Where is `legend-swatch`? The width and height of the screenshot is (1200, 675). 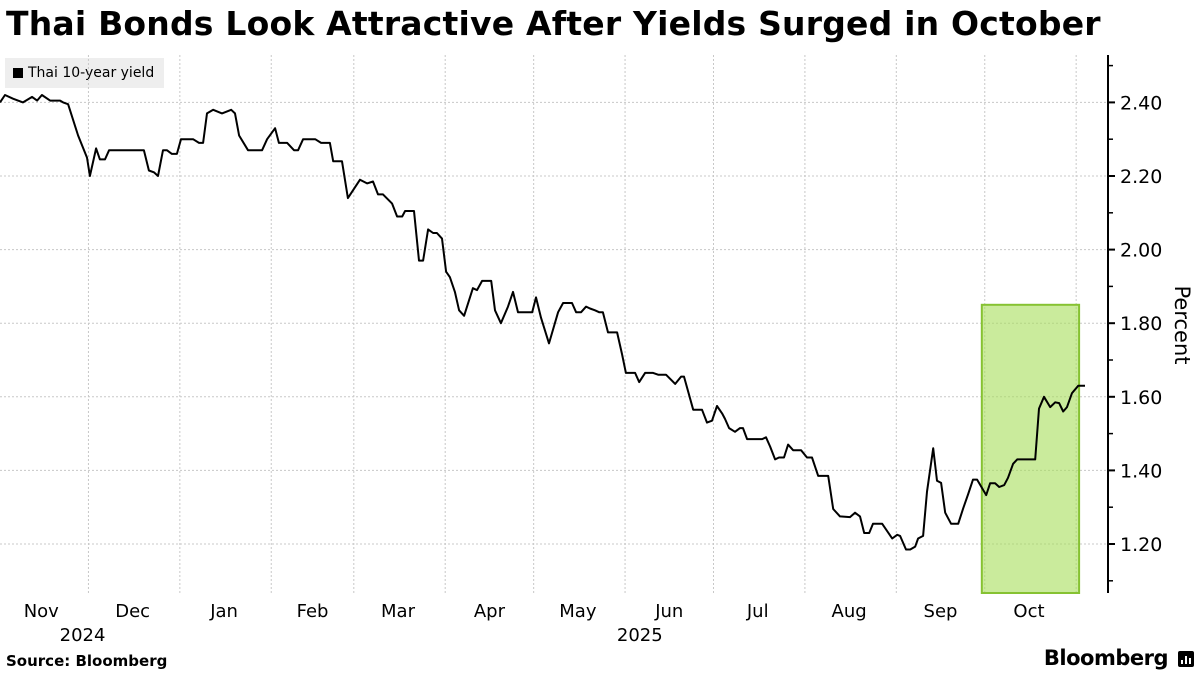 legend-swatch is located at coordinates (18, 73).